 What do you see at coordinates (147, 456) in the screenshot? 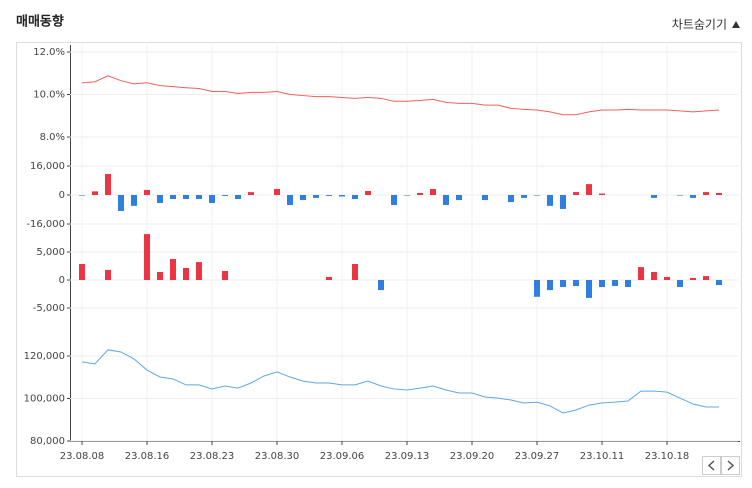
I see `x-tick-label: 23.08.16` at bounding box center [147, 456].